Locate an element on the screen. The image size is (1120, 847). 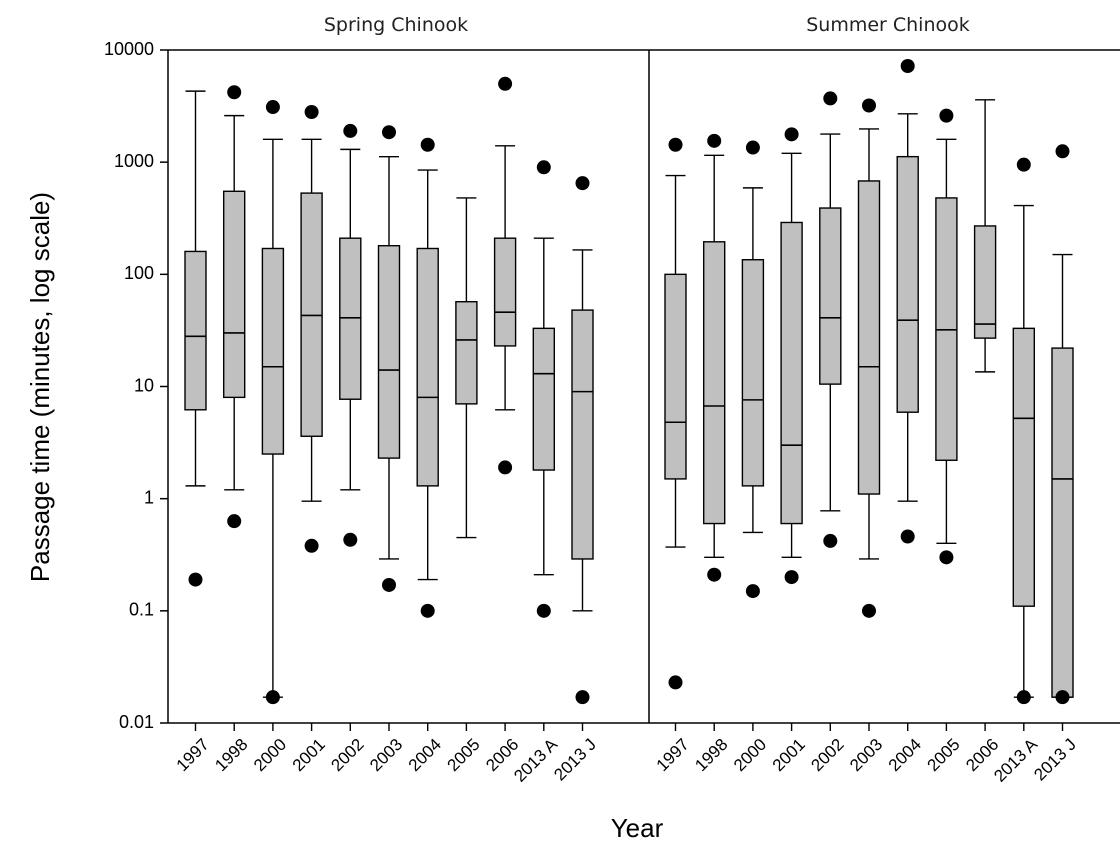
x-tick-label: 2001 is located at coordinates (789, 755).